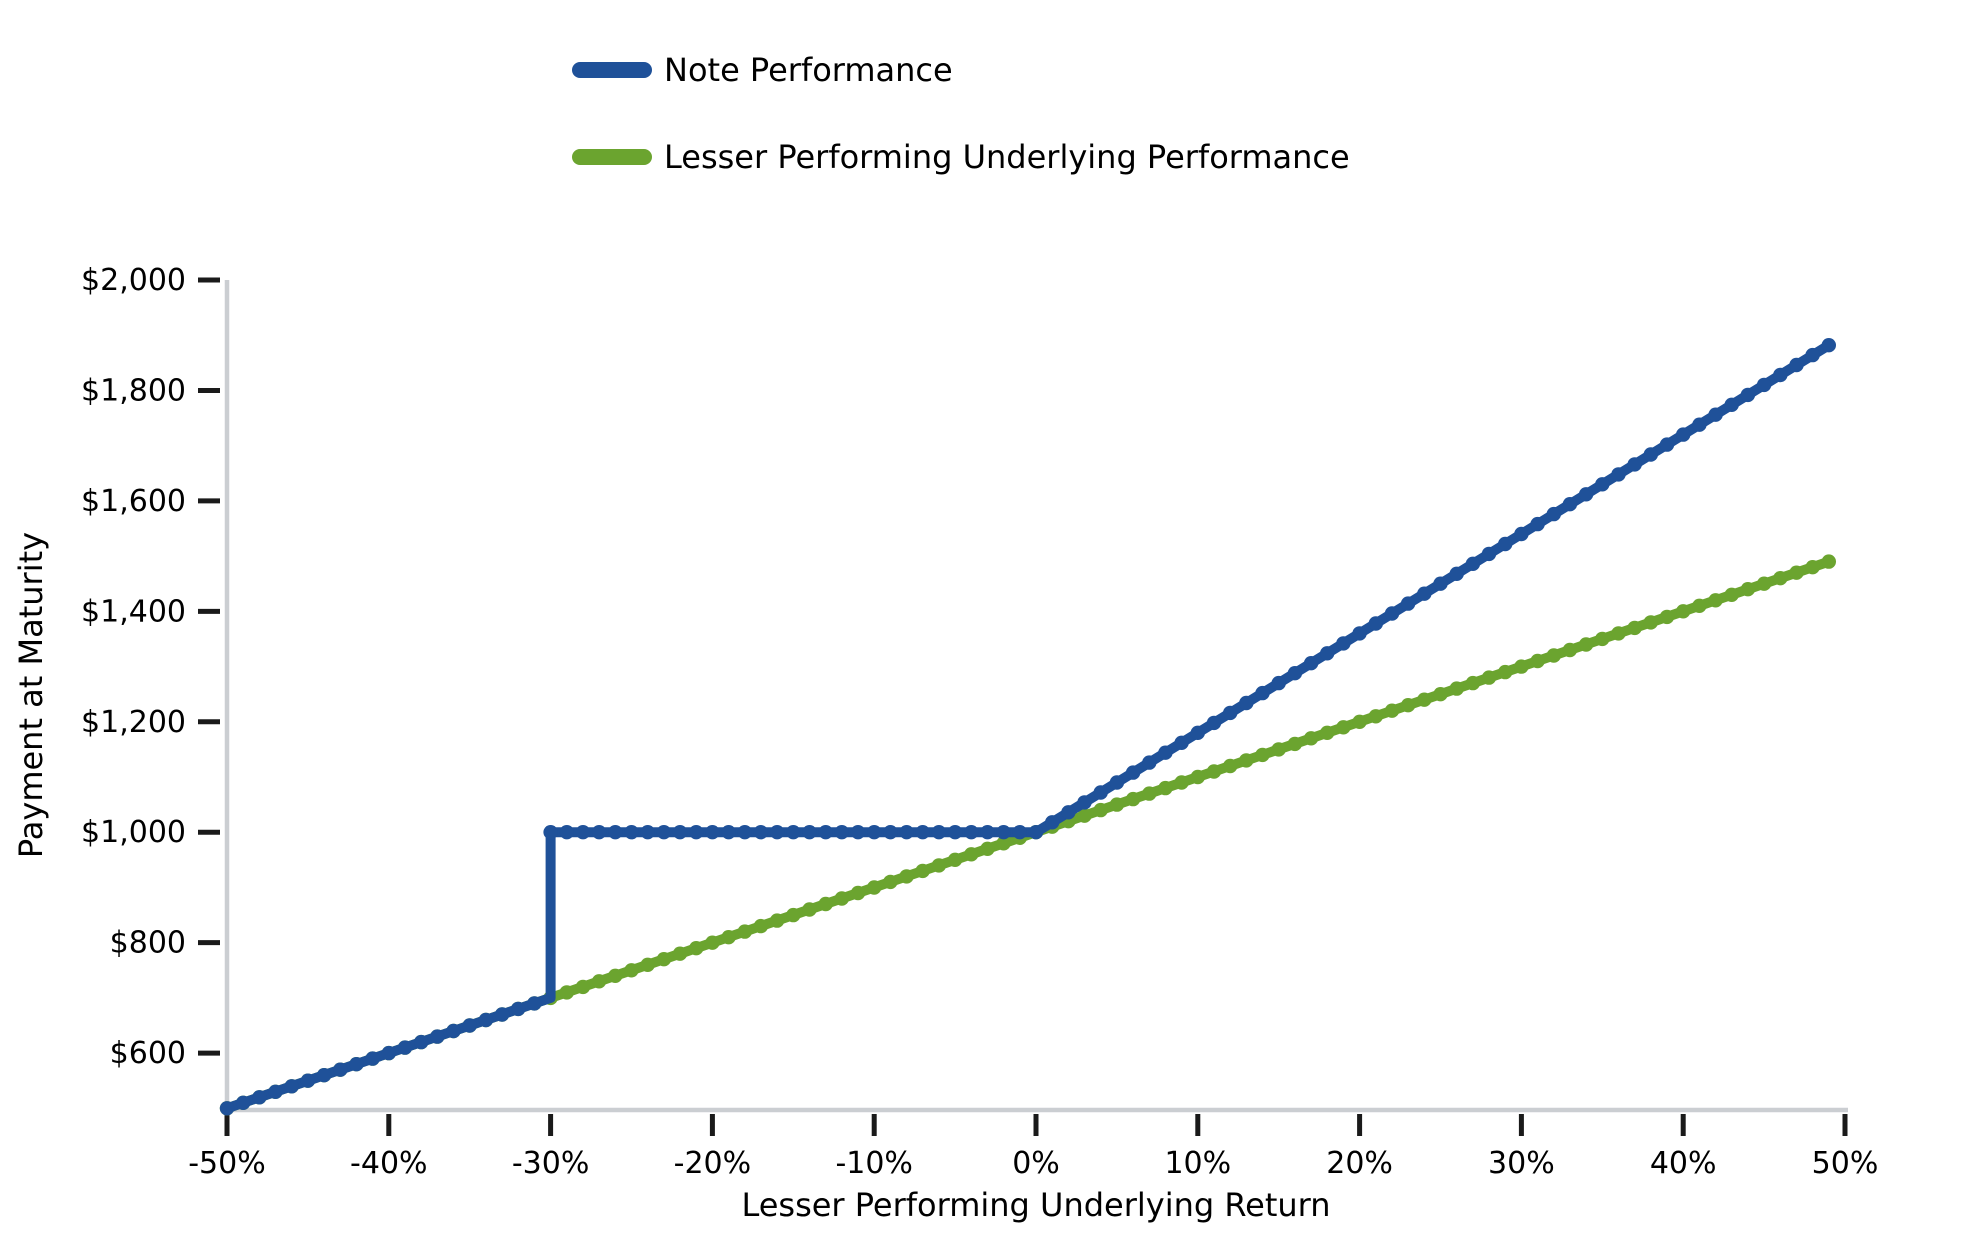 The height and width of the screenshot is (1250, 1979). Describe the element at coordinates (713, 1163) in the screenshot. I see `x-axis-tick-label: -20%` at that location.